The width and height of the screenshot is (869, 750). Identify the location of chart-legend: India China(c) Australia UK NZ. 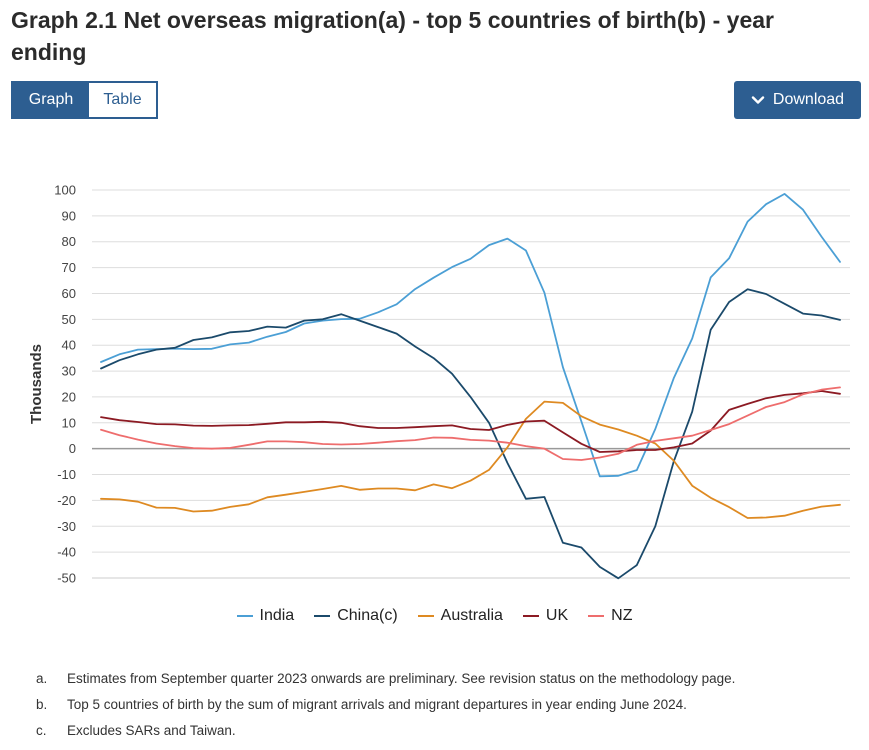
(434, 616).